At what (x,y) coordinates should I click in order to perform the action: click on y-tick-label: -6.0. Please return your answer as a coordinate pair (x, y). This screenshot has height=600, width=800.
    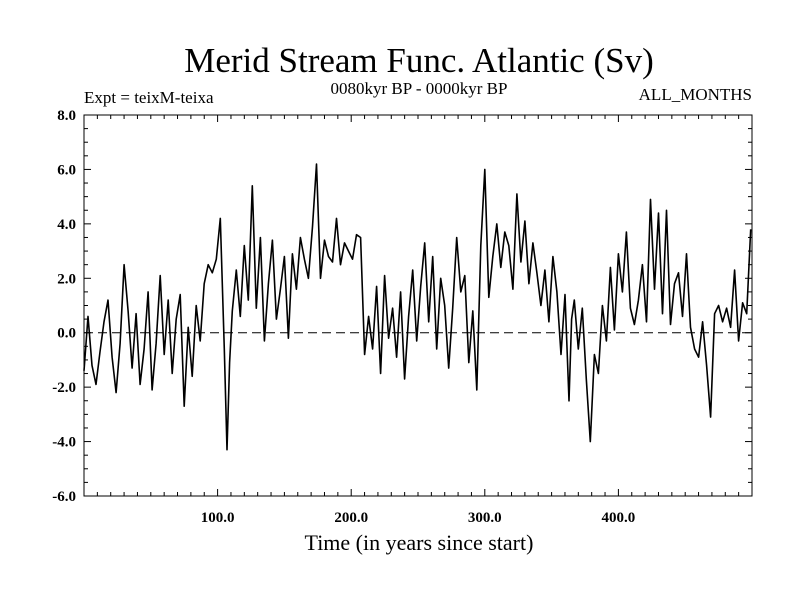
    Looking at the image, I should click on (64, 497).